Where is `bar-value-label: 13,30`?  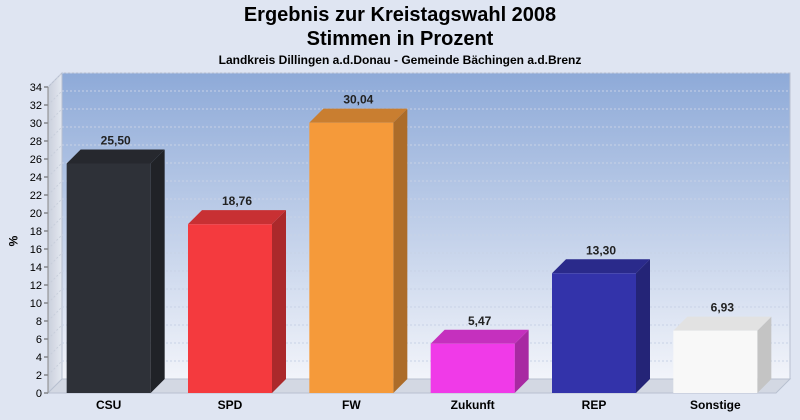 bar-value-label: 13,30 is located at coordinates (601, 250).